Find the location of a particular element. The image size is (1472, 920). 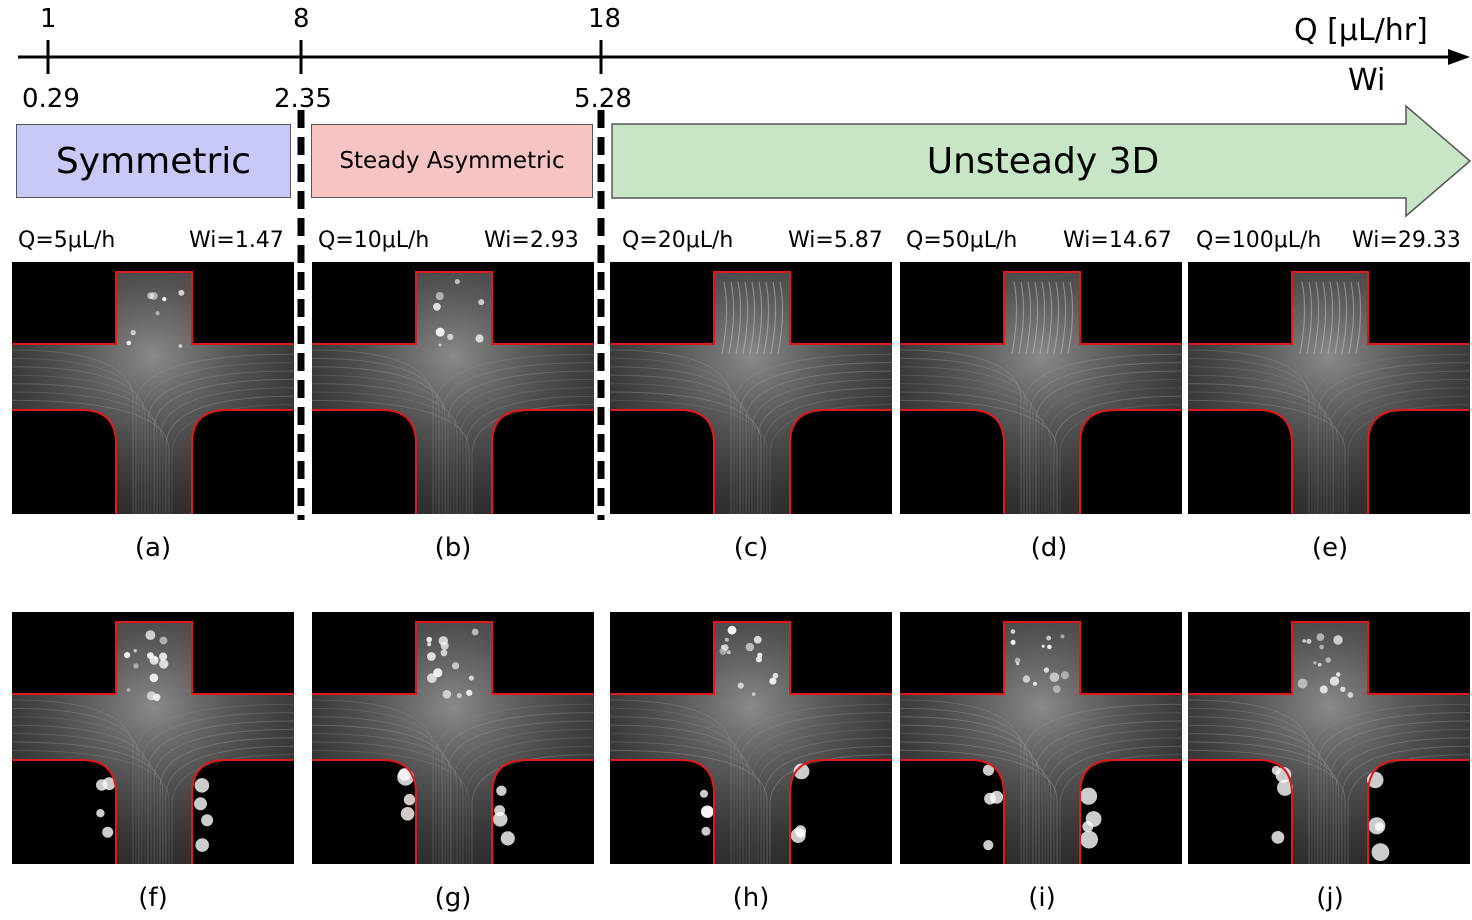

micrograph-g is located at coordinates (453, 738).